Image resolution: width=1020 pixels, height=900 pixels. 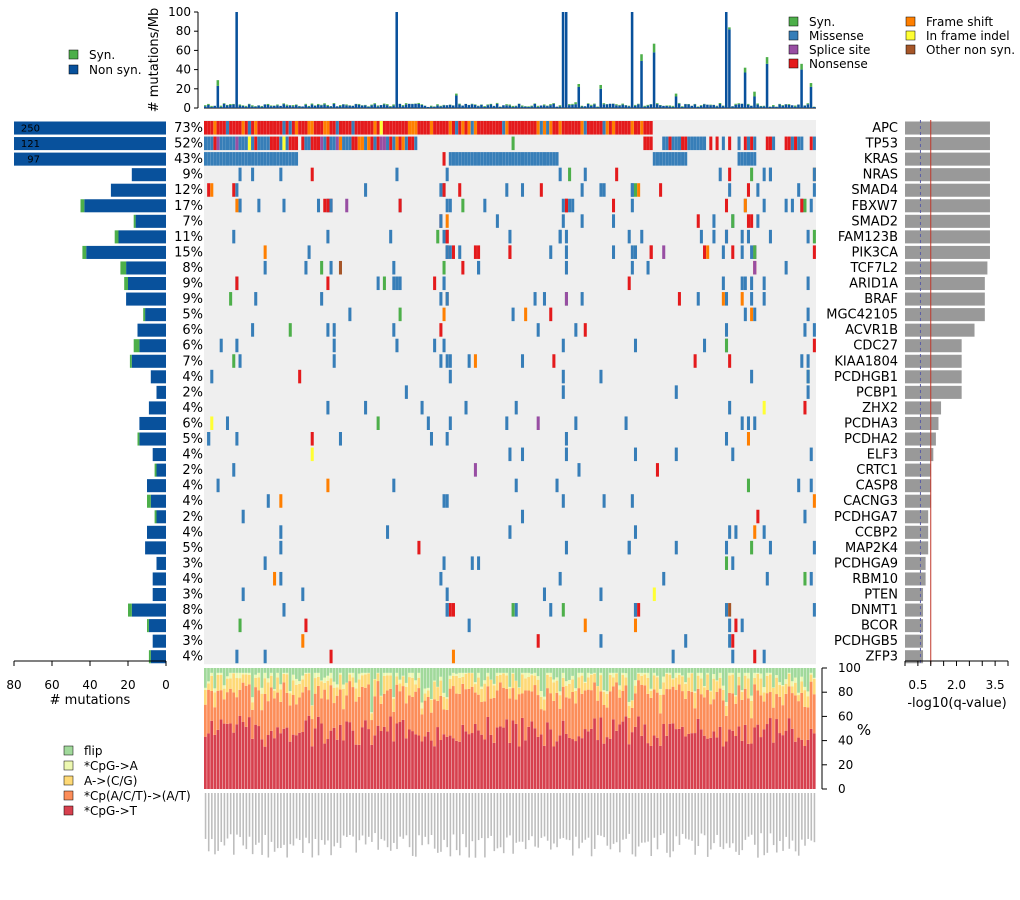 I want to click on gene-percentage: 2%, so click(x=192, y=517).